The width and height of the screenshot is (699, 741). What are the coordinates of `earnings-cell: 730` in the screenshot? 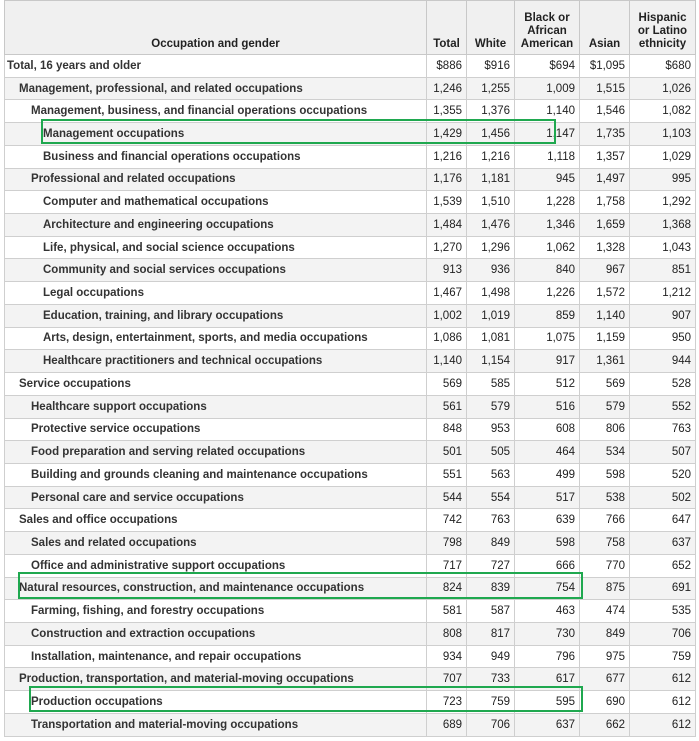 It's located at (547, 633).